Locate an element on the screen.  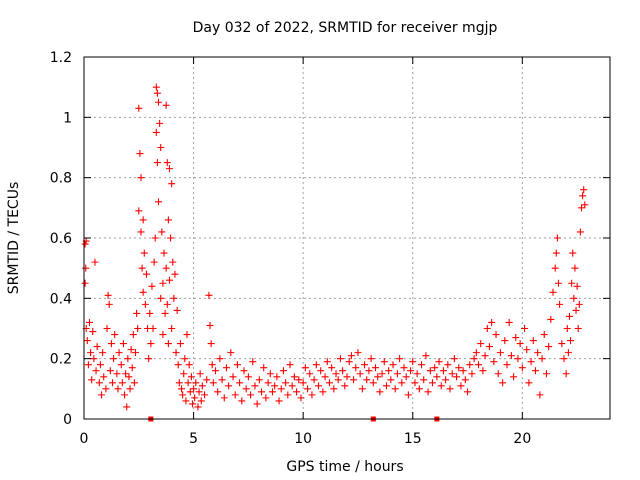
y-tick-label: 0.2 is located at coordinates (61, 360).